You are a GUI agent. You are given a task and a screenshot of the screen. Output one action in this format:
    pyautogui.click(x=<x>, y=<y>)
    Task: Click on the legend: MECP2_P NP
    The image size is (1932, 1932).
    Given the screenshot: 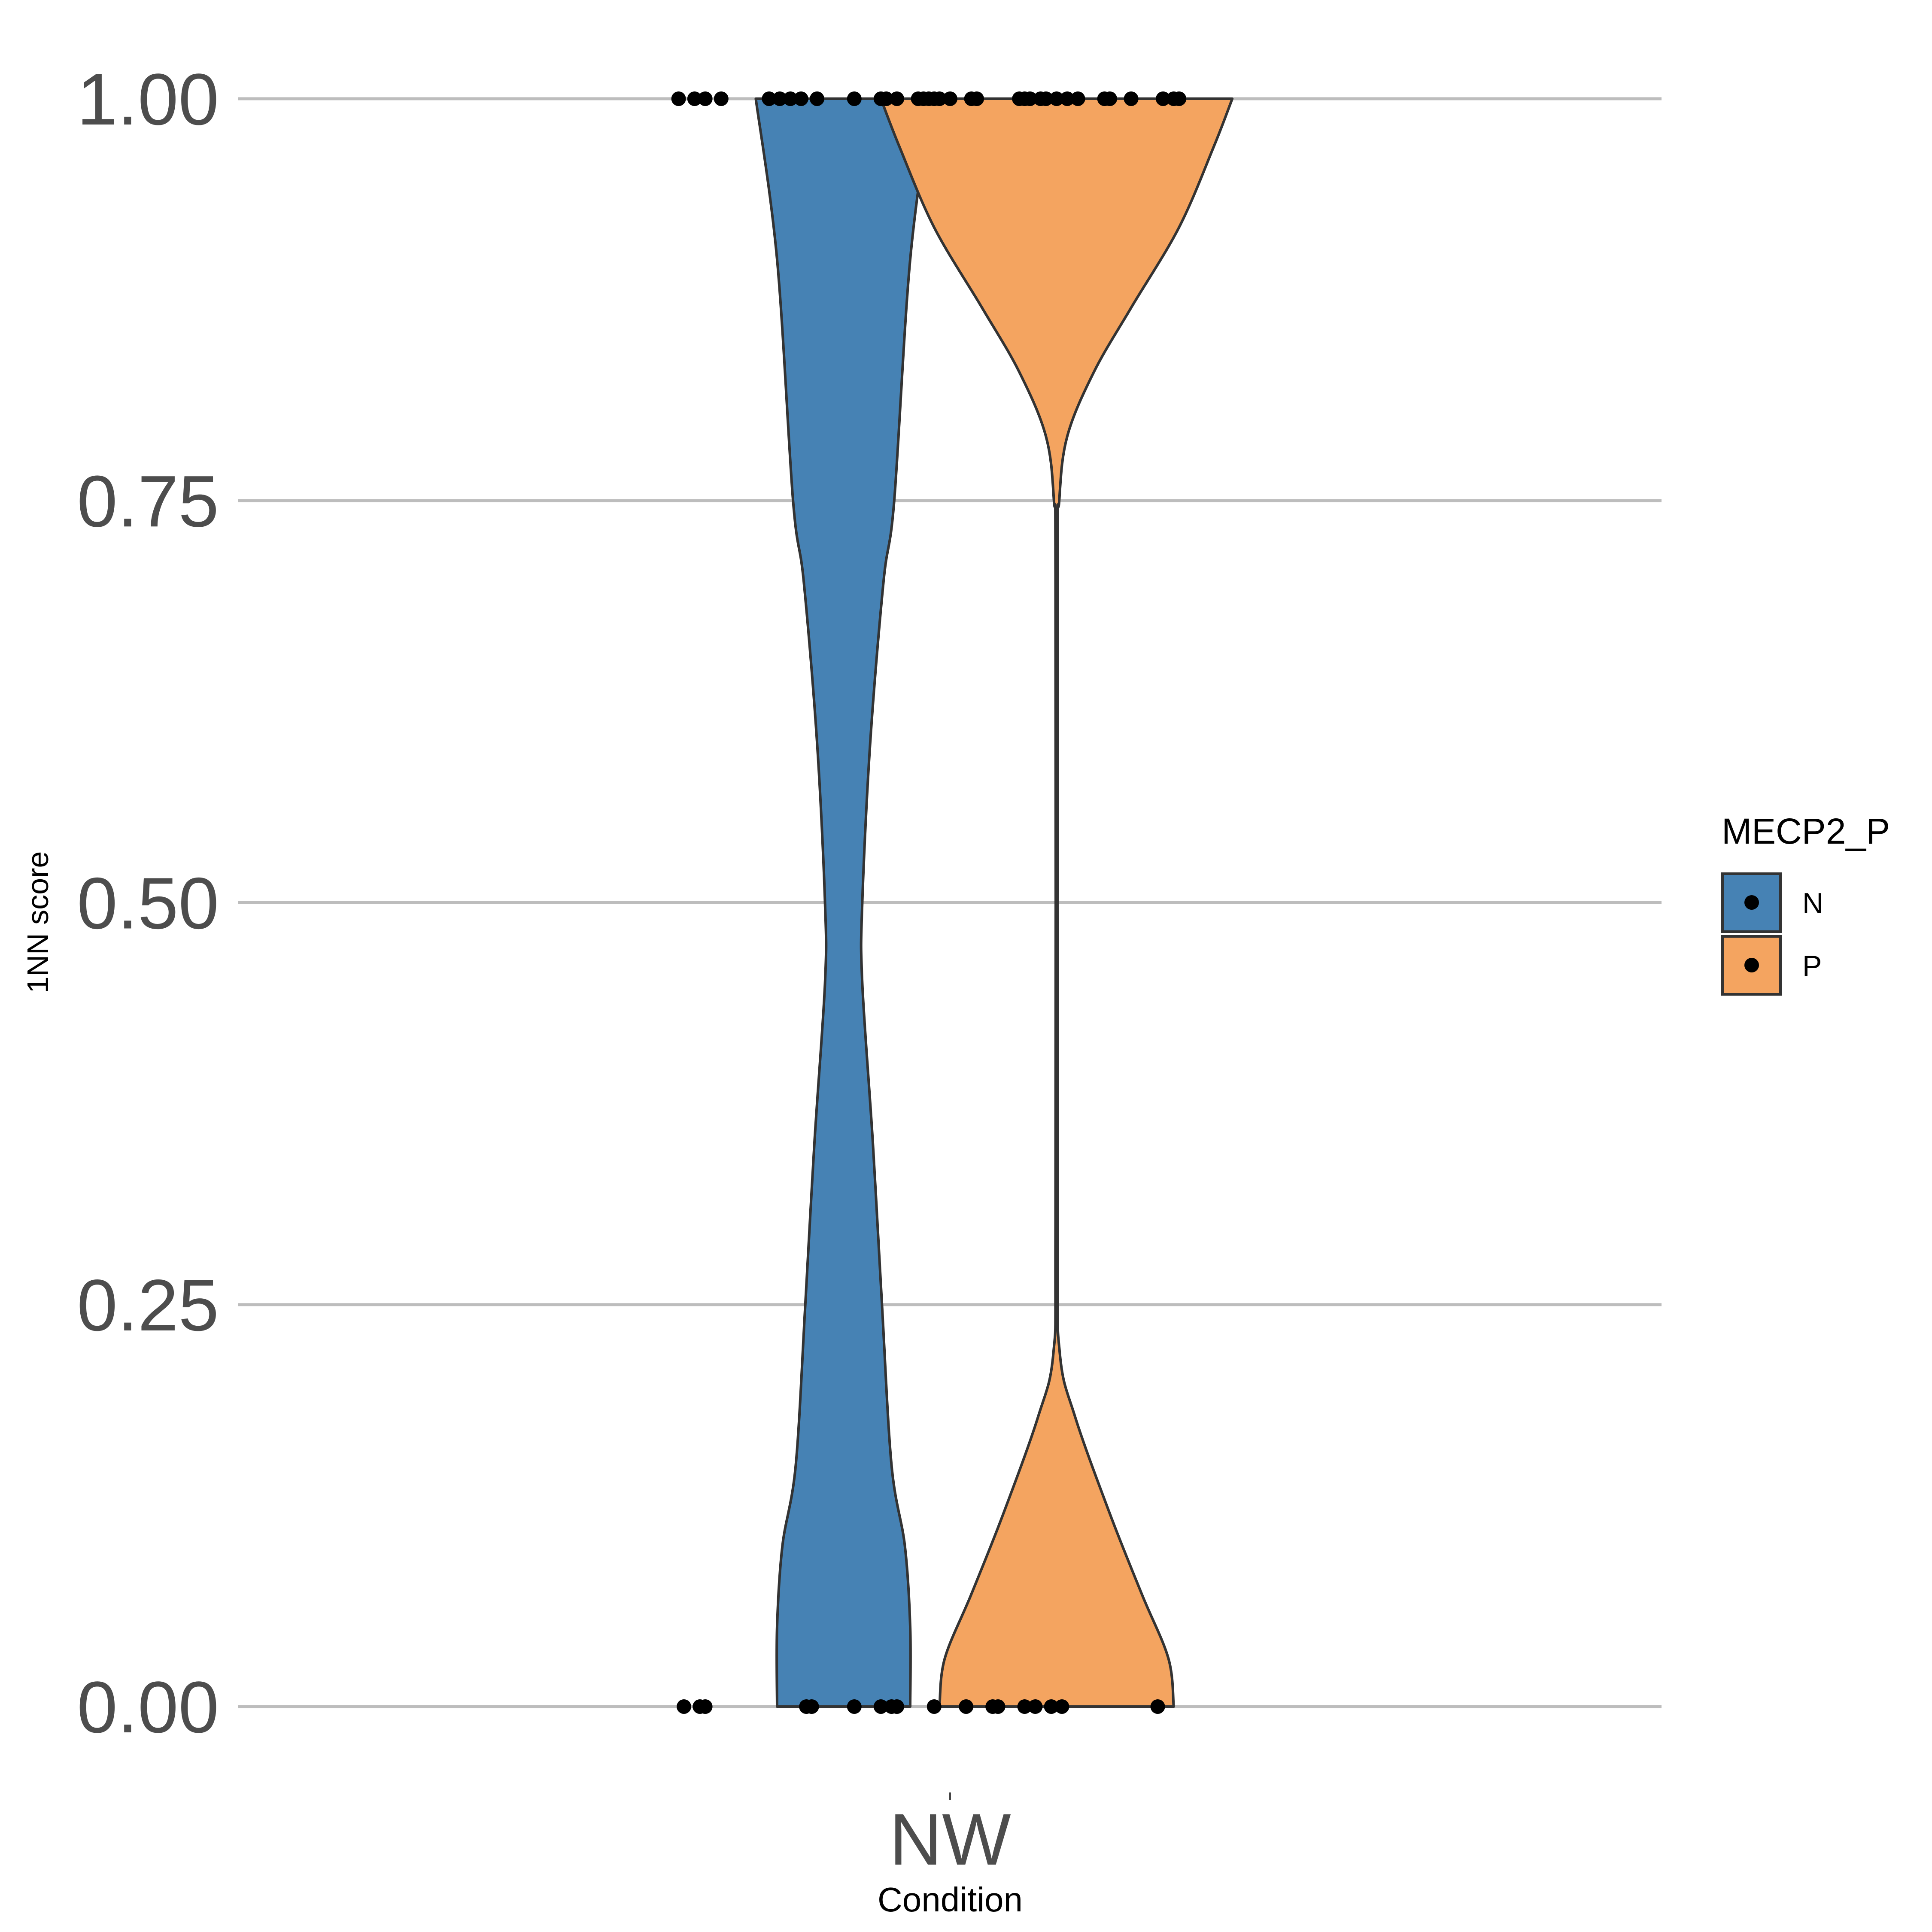 What is the action you would take?
    pyautogui.click(x=1806, y=903)
    